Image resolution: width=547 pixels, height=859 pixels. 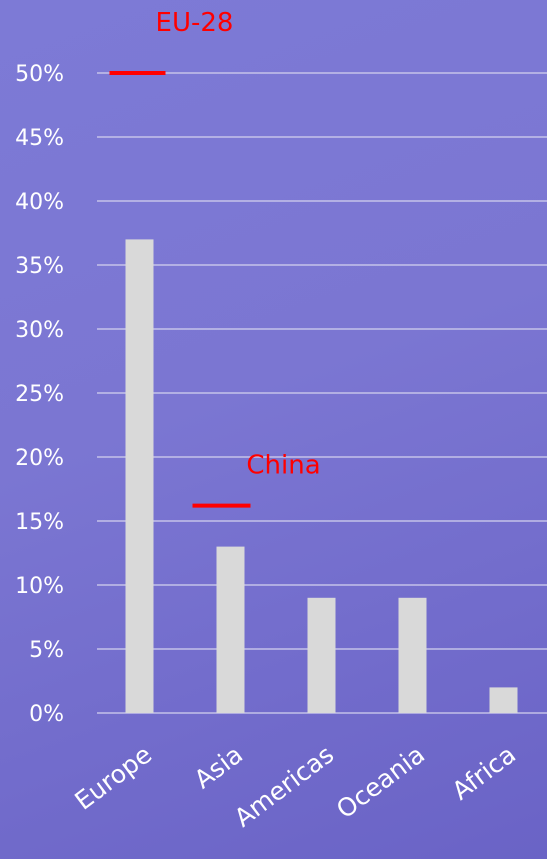 I want to click on y-tick-label: 50%, so click(x=39, y=74).